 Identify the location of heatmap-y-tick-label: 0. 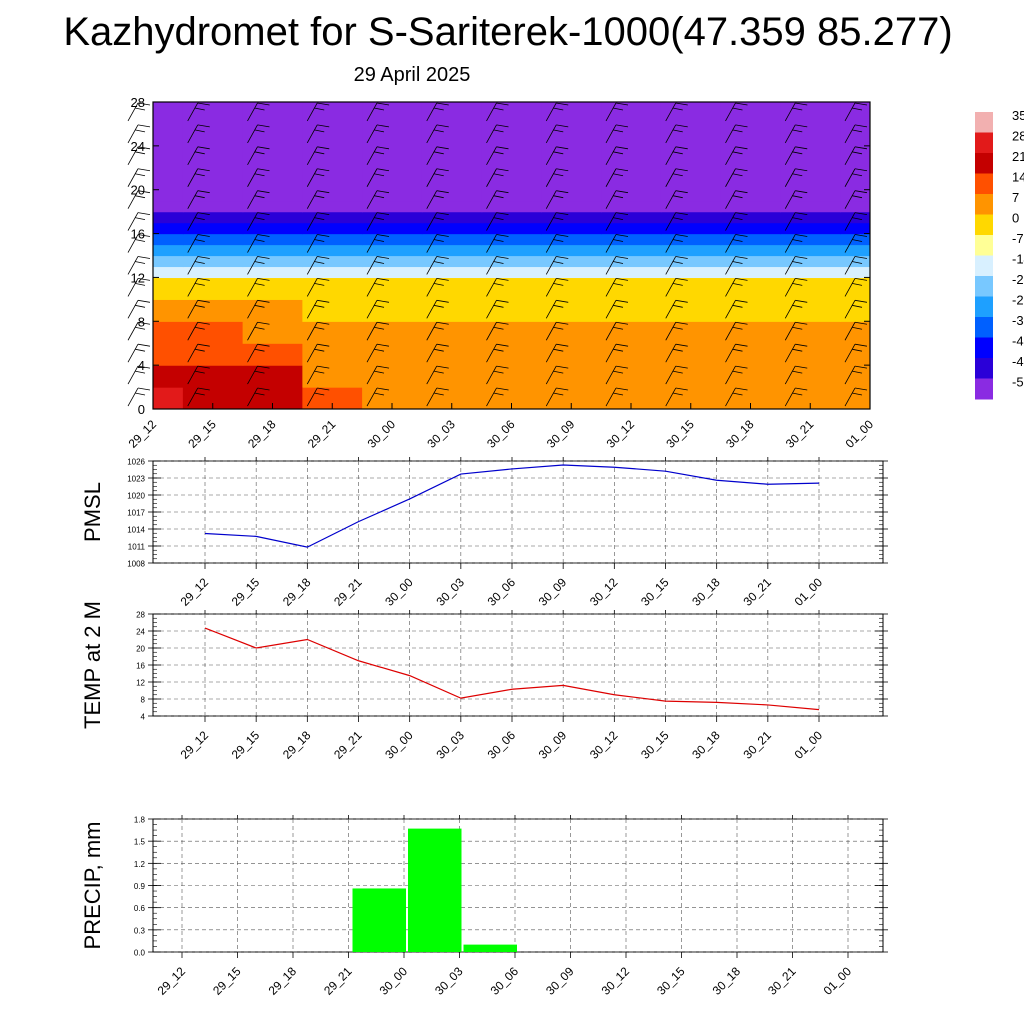
(141, 409).